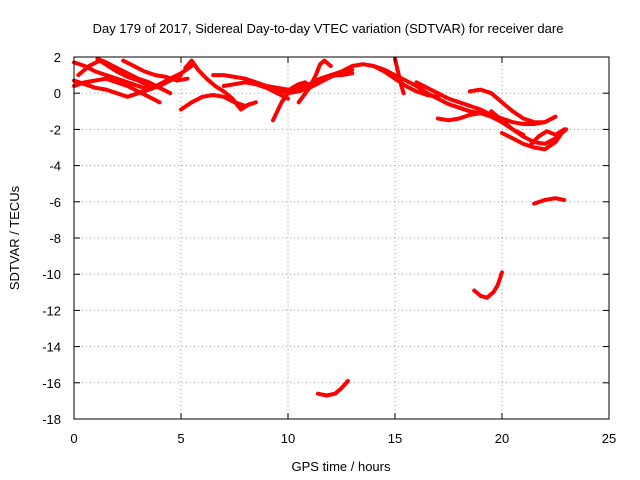 The height and width of the screenshot is (480, 640). Describe the element at coordinates (341, 466) in the screenshot. I see `x-axis-label: GPS time / hours` at that location.